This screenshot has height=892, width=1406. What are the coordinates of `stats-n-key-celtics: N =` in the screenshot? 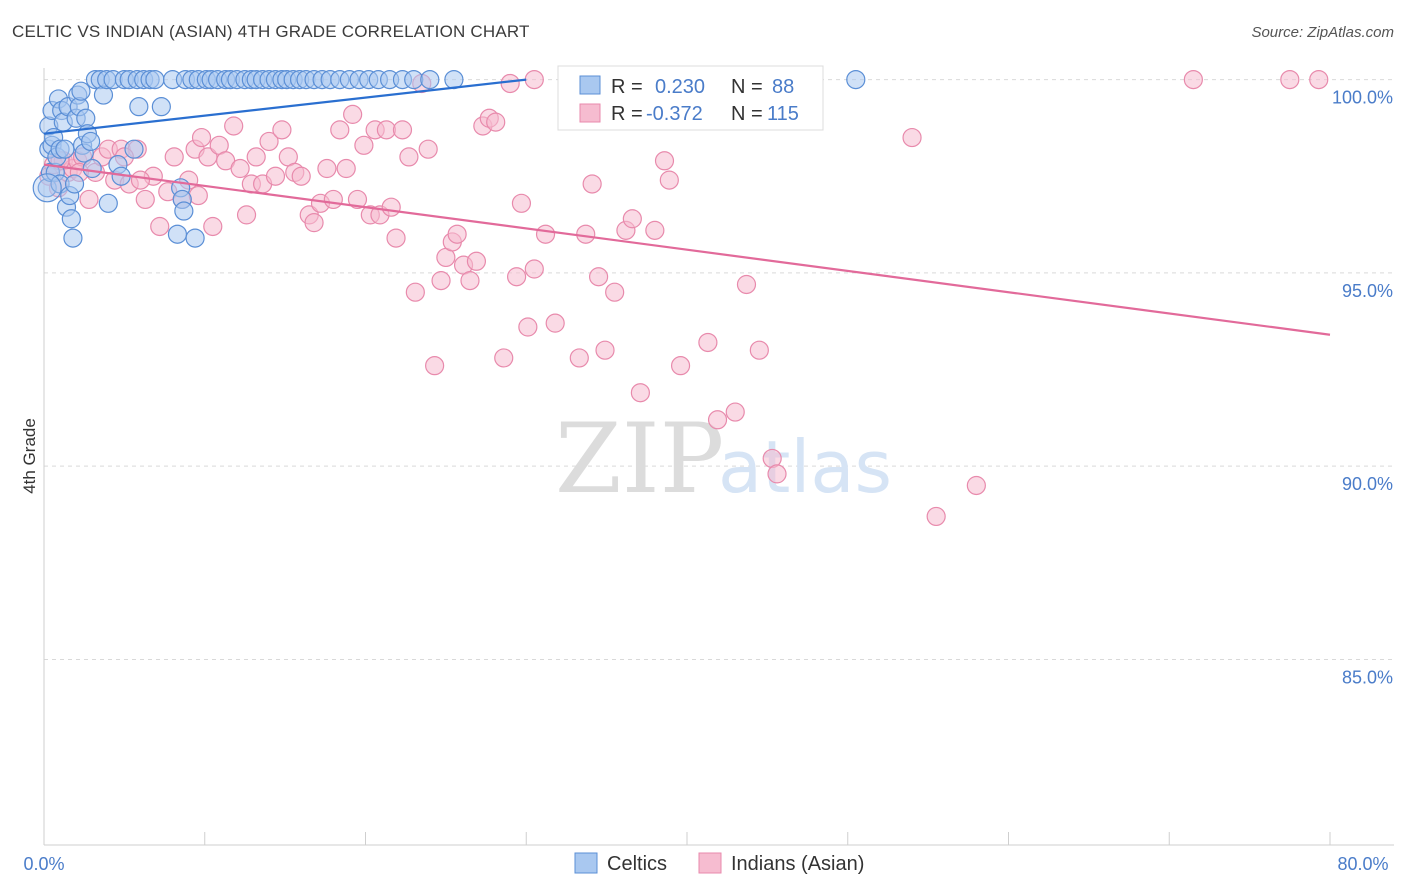 It's located at (747, 87).